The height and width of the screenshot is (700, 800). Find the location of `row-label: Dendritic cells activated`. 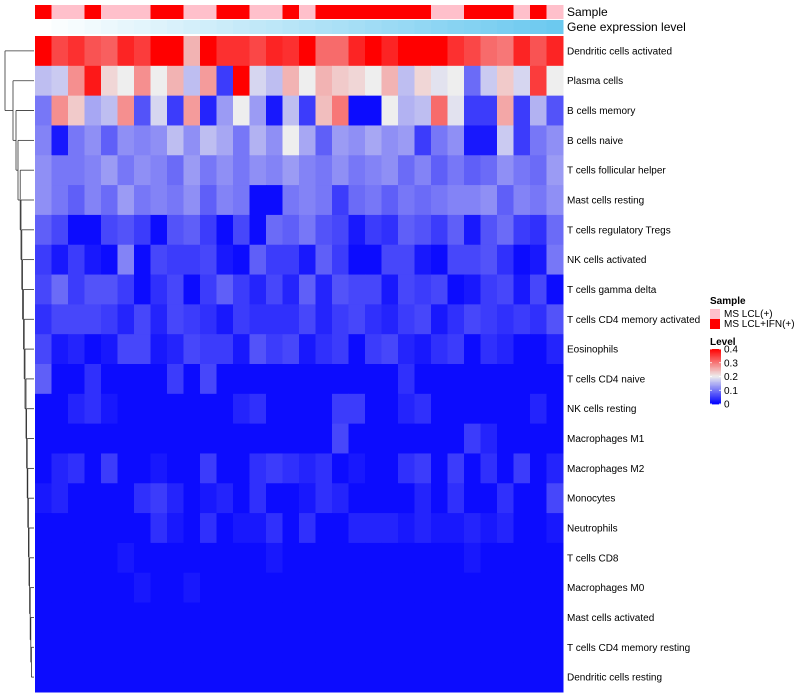

row-label: Dendritic cells activated is located at coordinates (619, 51).